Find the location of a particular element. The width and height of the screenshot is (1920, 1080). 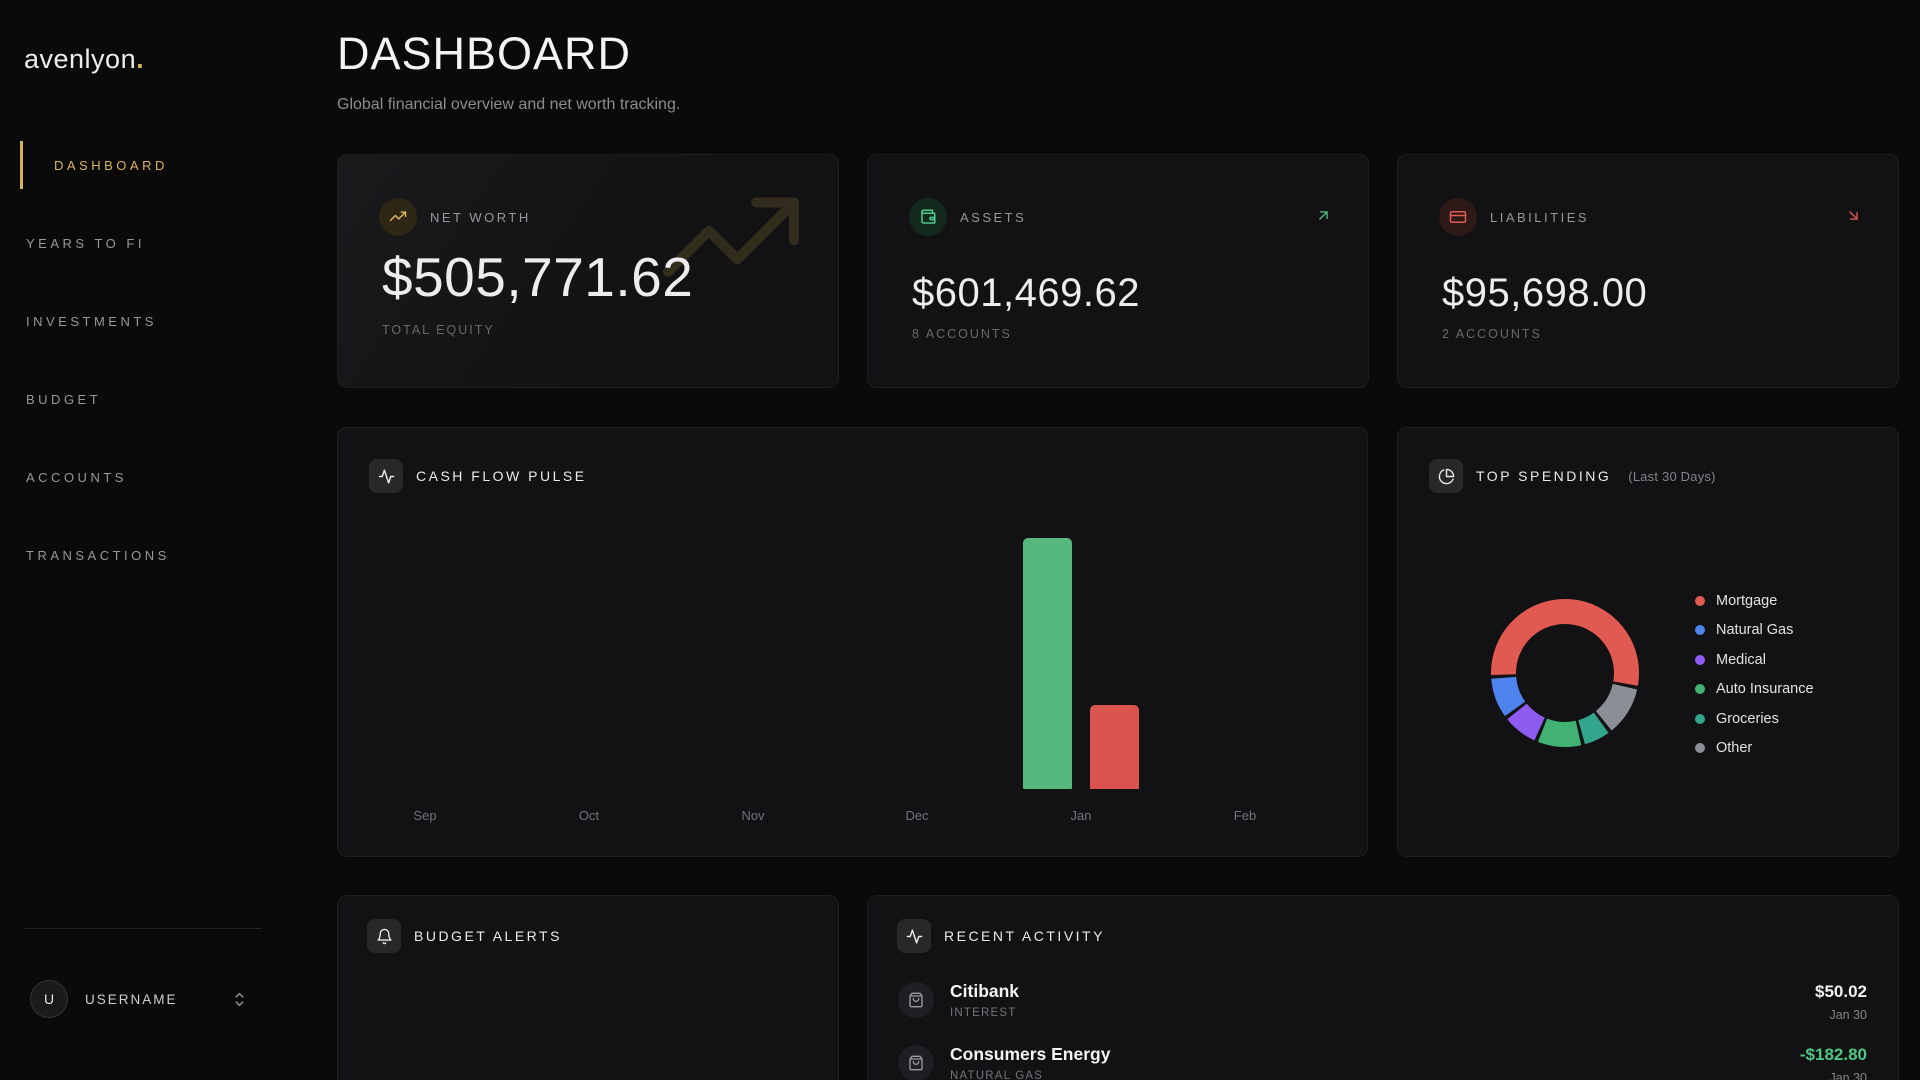

sidebar-item-label: YEARS TO FI is located at coordinates (85, 243).